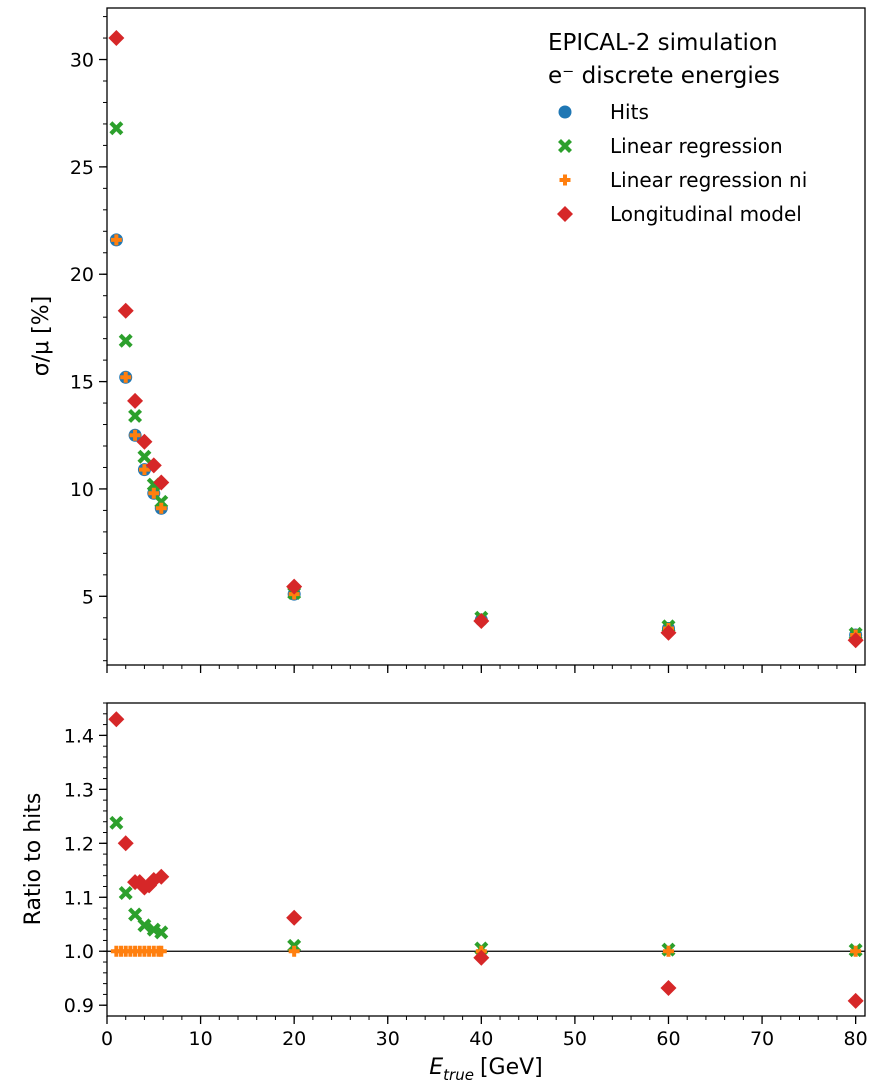 Image resolution: width=877 pixels, height=1086 pixels. Describe the element at coordinates (79, 898) in the screenshot. I see `ratio-y-tick-label: 1.1` at that location.